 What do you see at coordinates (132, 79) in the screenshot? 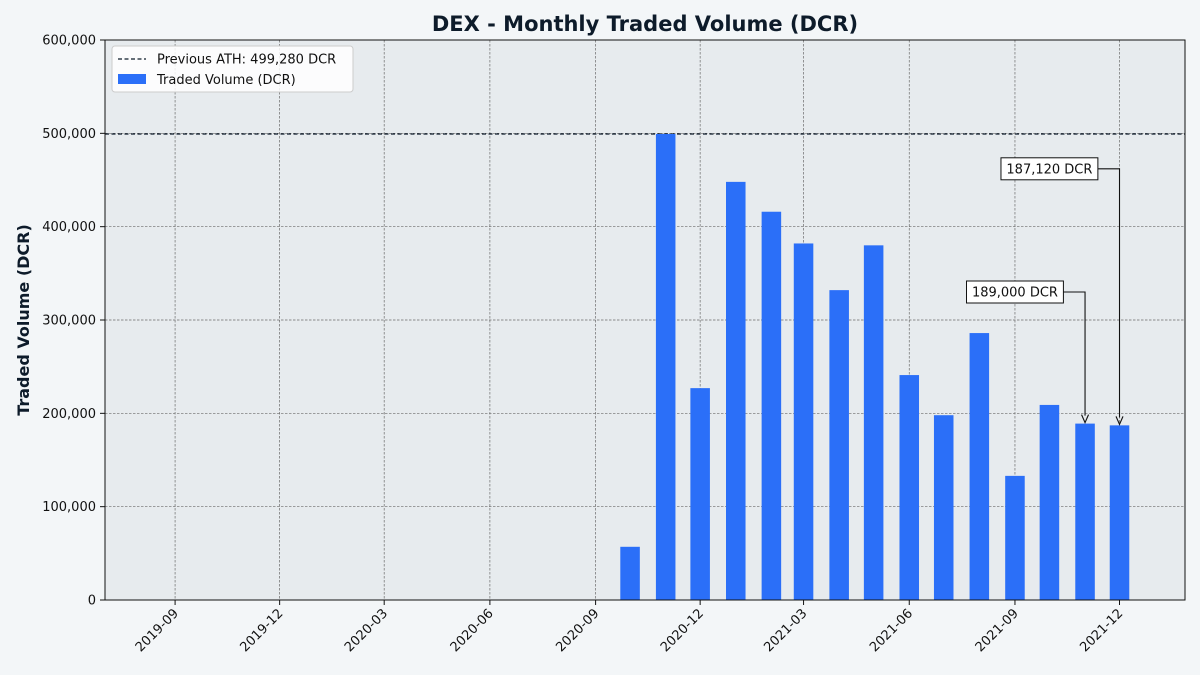
I see `legend-volume-swatch` at bounding box center [132, 79].